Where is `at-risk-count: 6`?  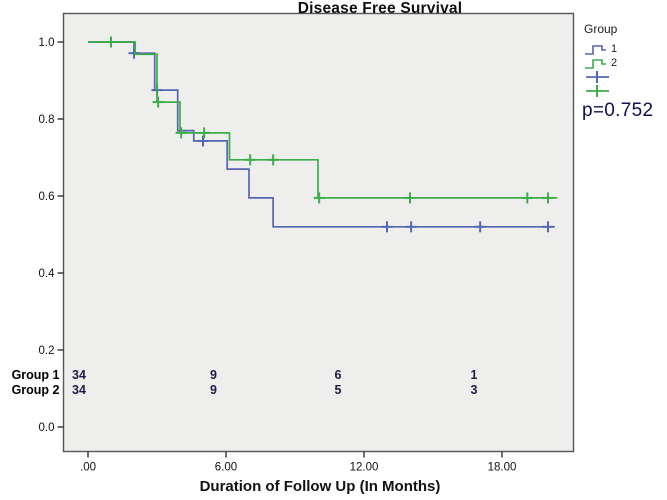
at-risk-count: 6 is located at coordinates (338, 375).